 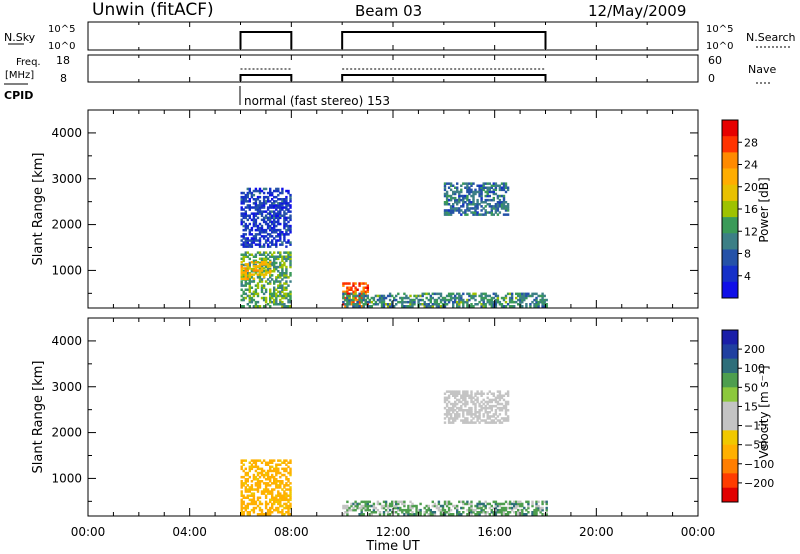 What do you see at coordinates (596, 532) in the screenshot?
I see `x-tick-label: 20:00` at bounding box center [596, 532].